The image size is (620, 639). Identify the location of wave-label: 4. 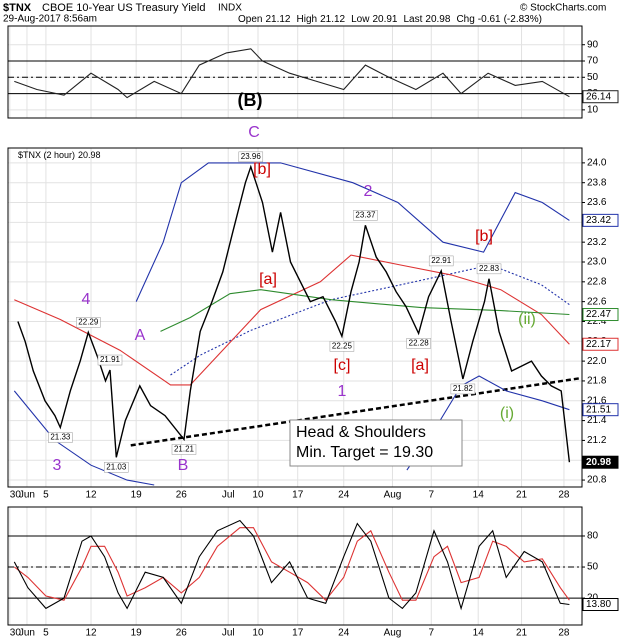
(86, 299).